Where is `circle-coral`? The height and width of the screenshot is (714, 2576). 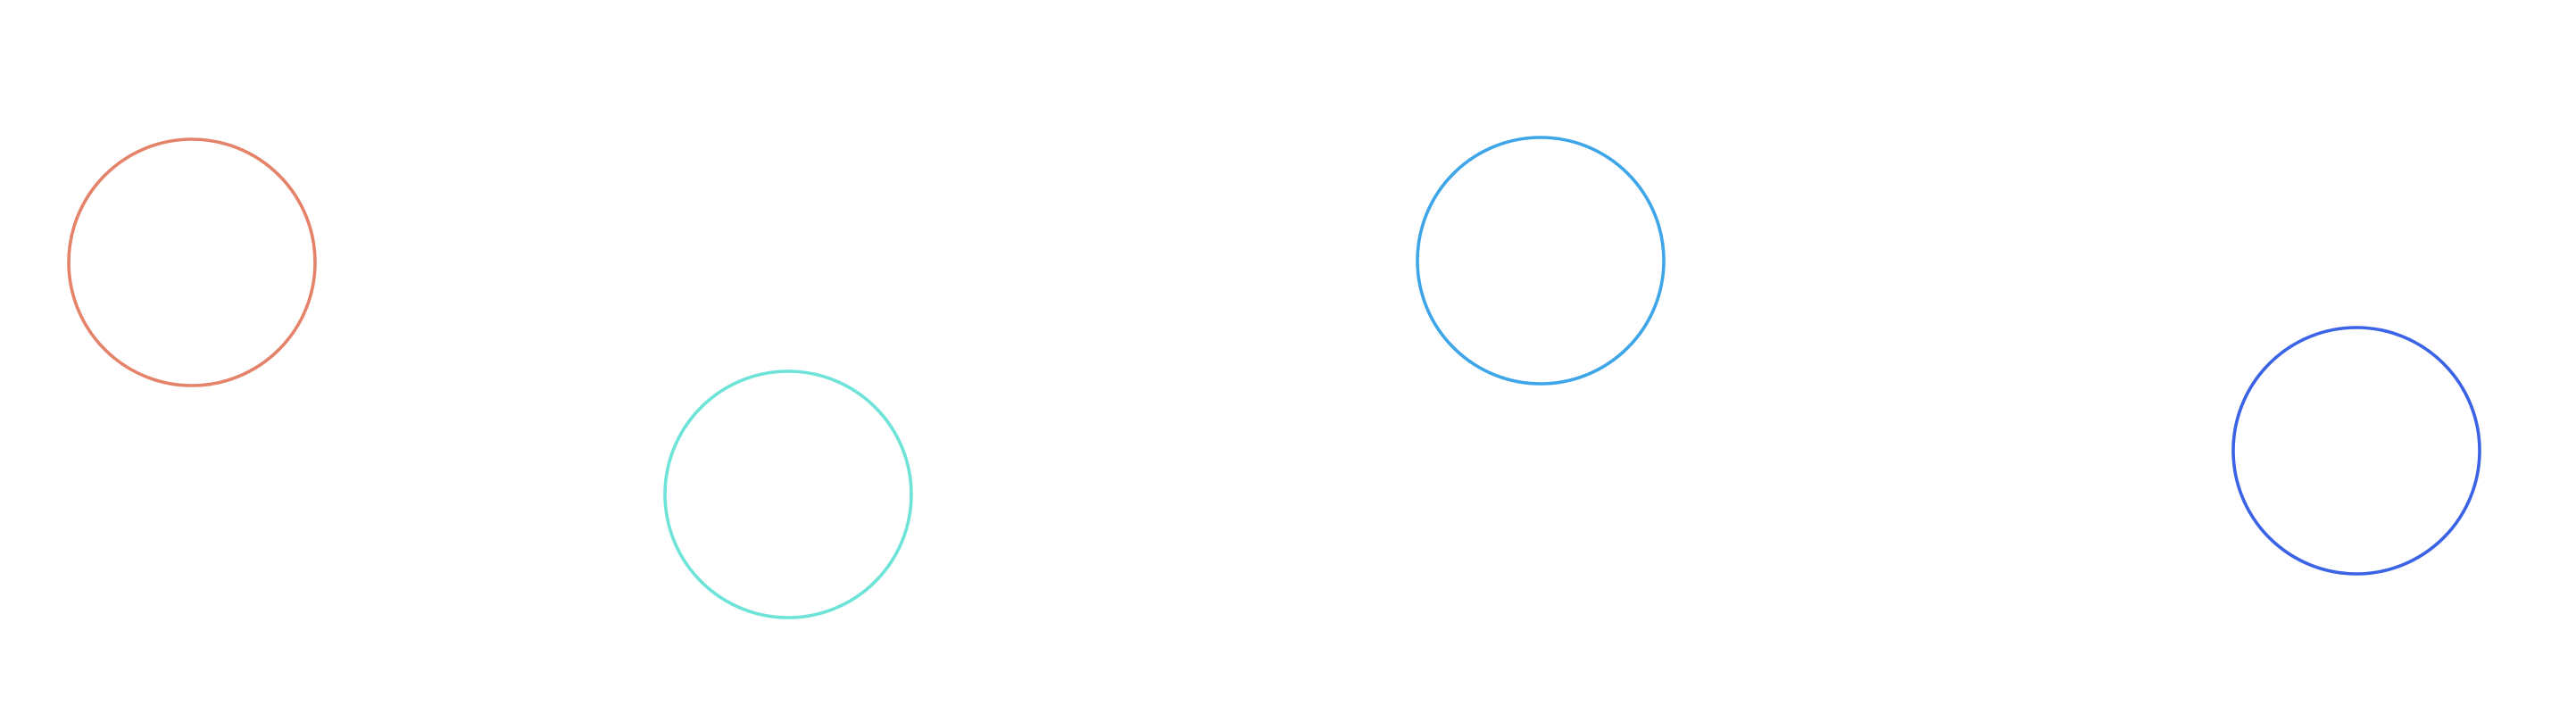 circle-coral is located at coordinates (192, 262).